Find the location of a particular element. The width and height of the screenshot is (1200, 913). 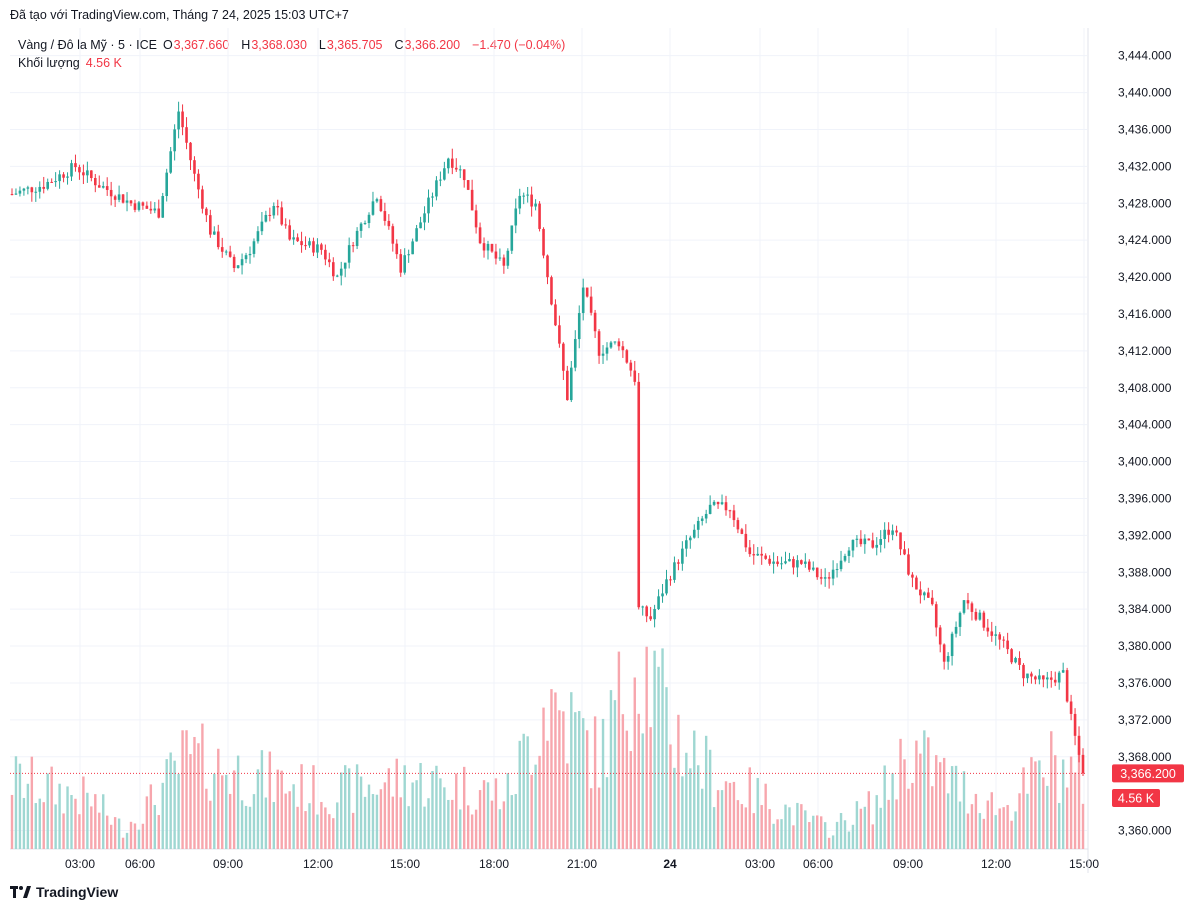

open-key: O is located at coordinates (167, 45).